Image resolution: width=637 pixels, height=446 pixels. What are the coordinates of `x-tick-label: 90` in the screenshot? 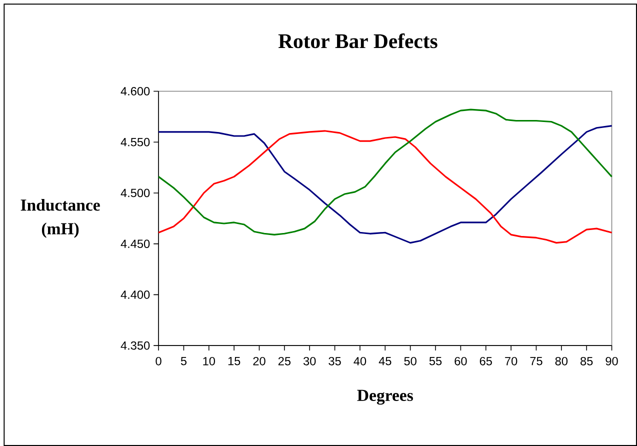 It's located at (612, 361).